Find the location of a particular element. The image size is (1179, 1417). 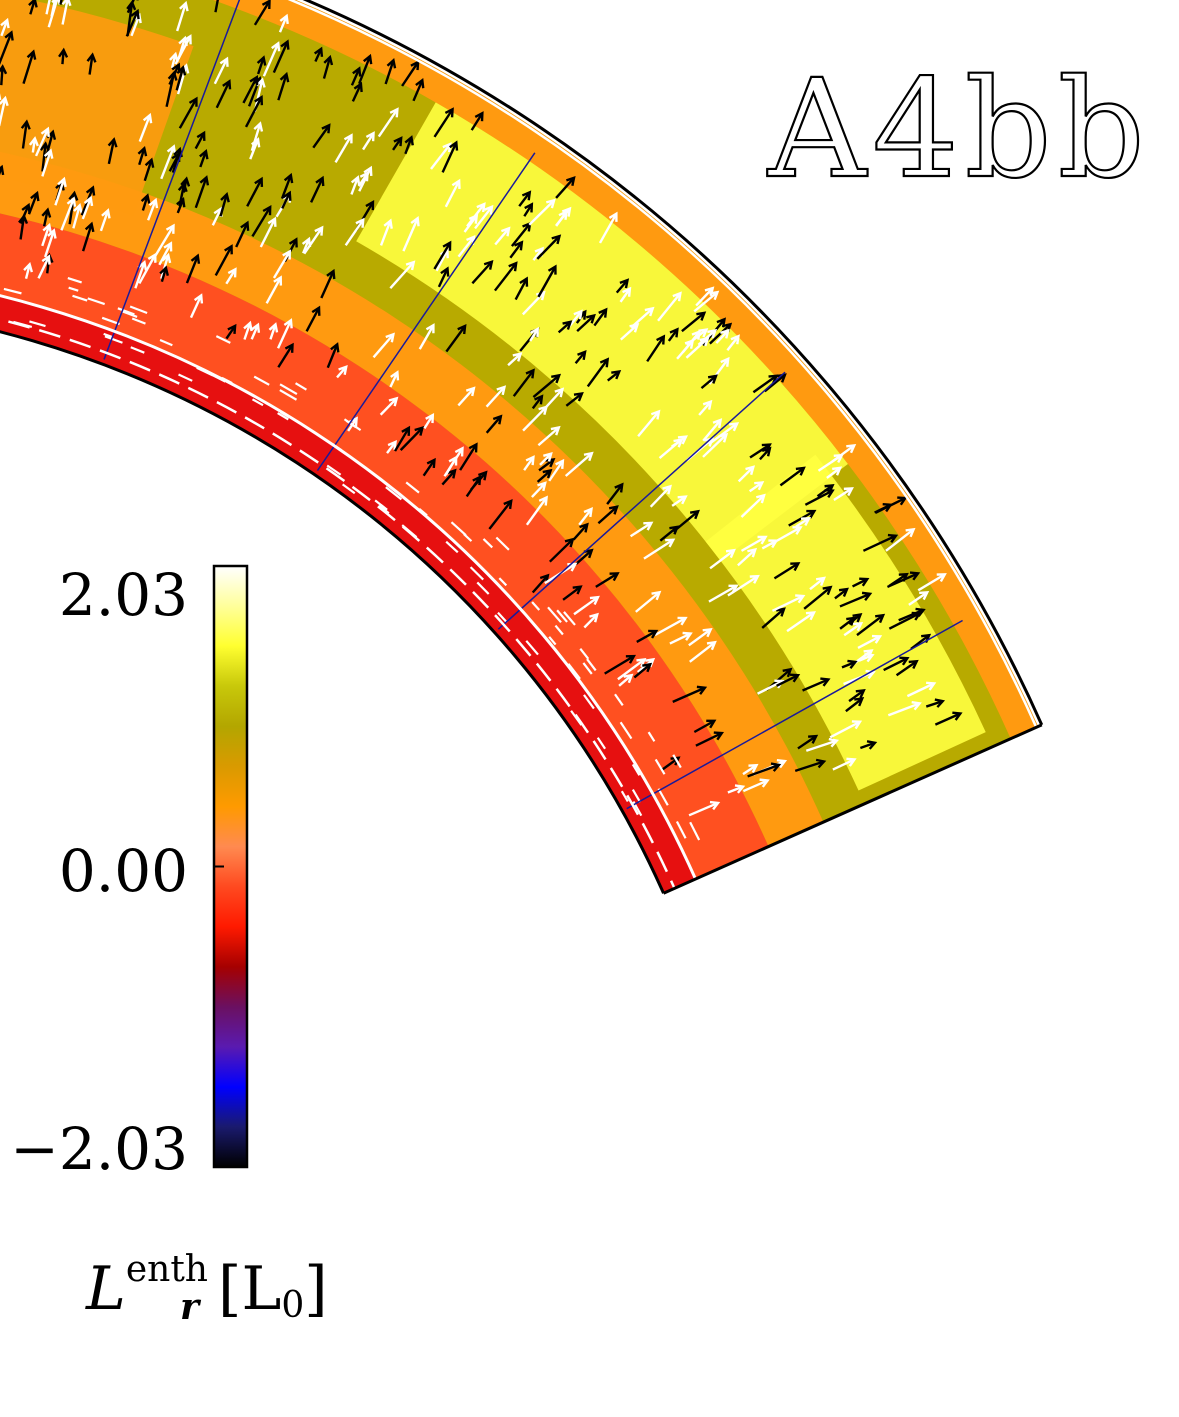

colorbar-title-symbol: L is located at coordinates (106, 1289).